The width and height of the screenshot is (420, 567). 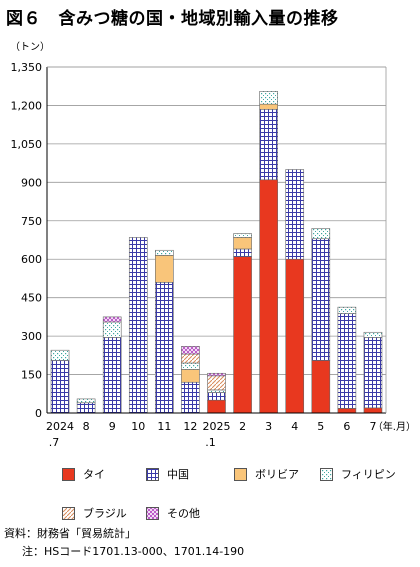 What do you see at coordinates (268, 426) in the screenshot?
I see `x-tick-label: 3` at bounding box center [268, 426].